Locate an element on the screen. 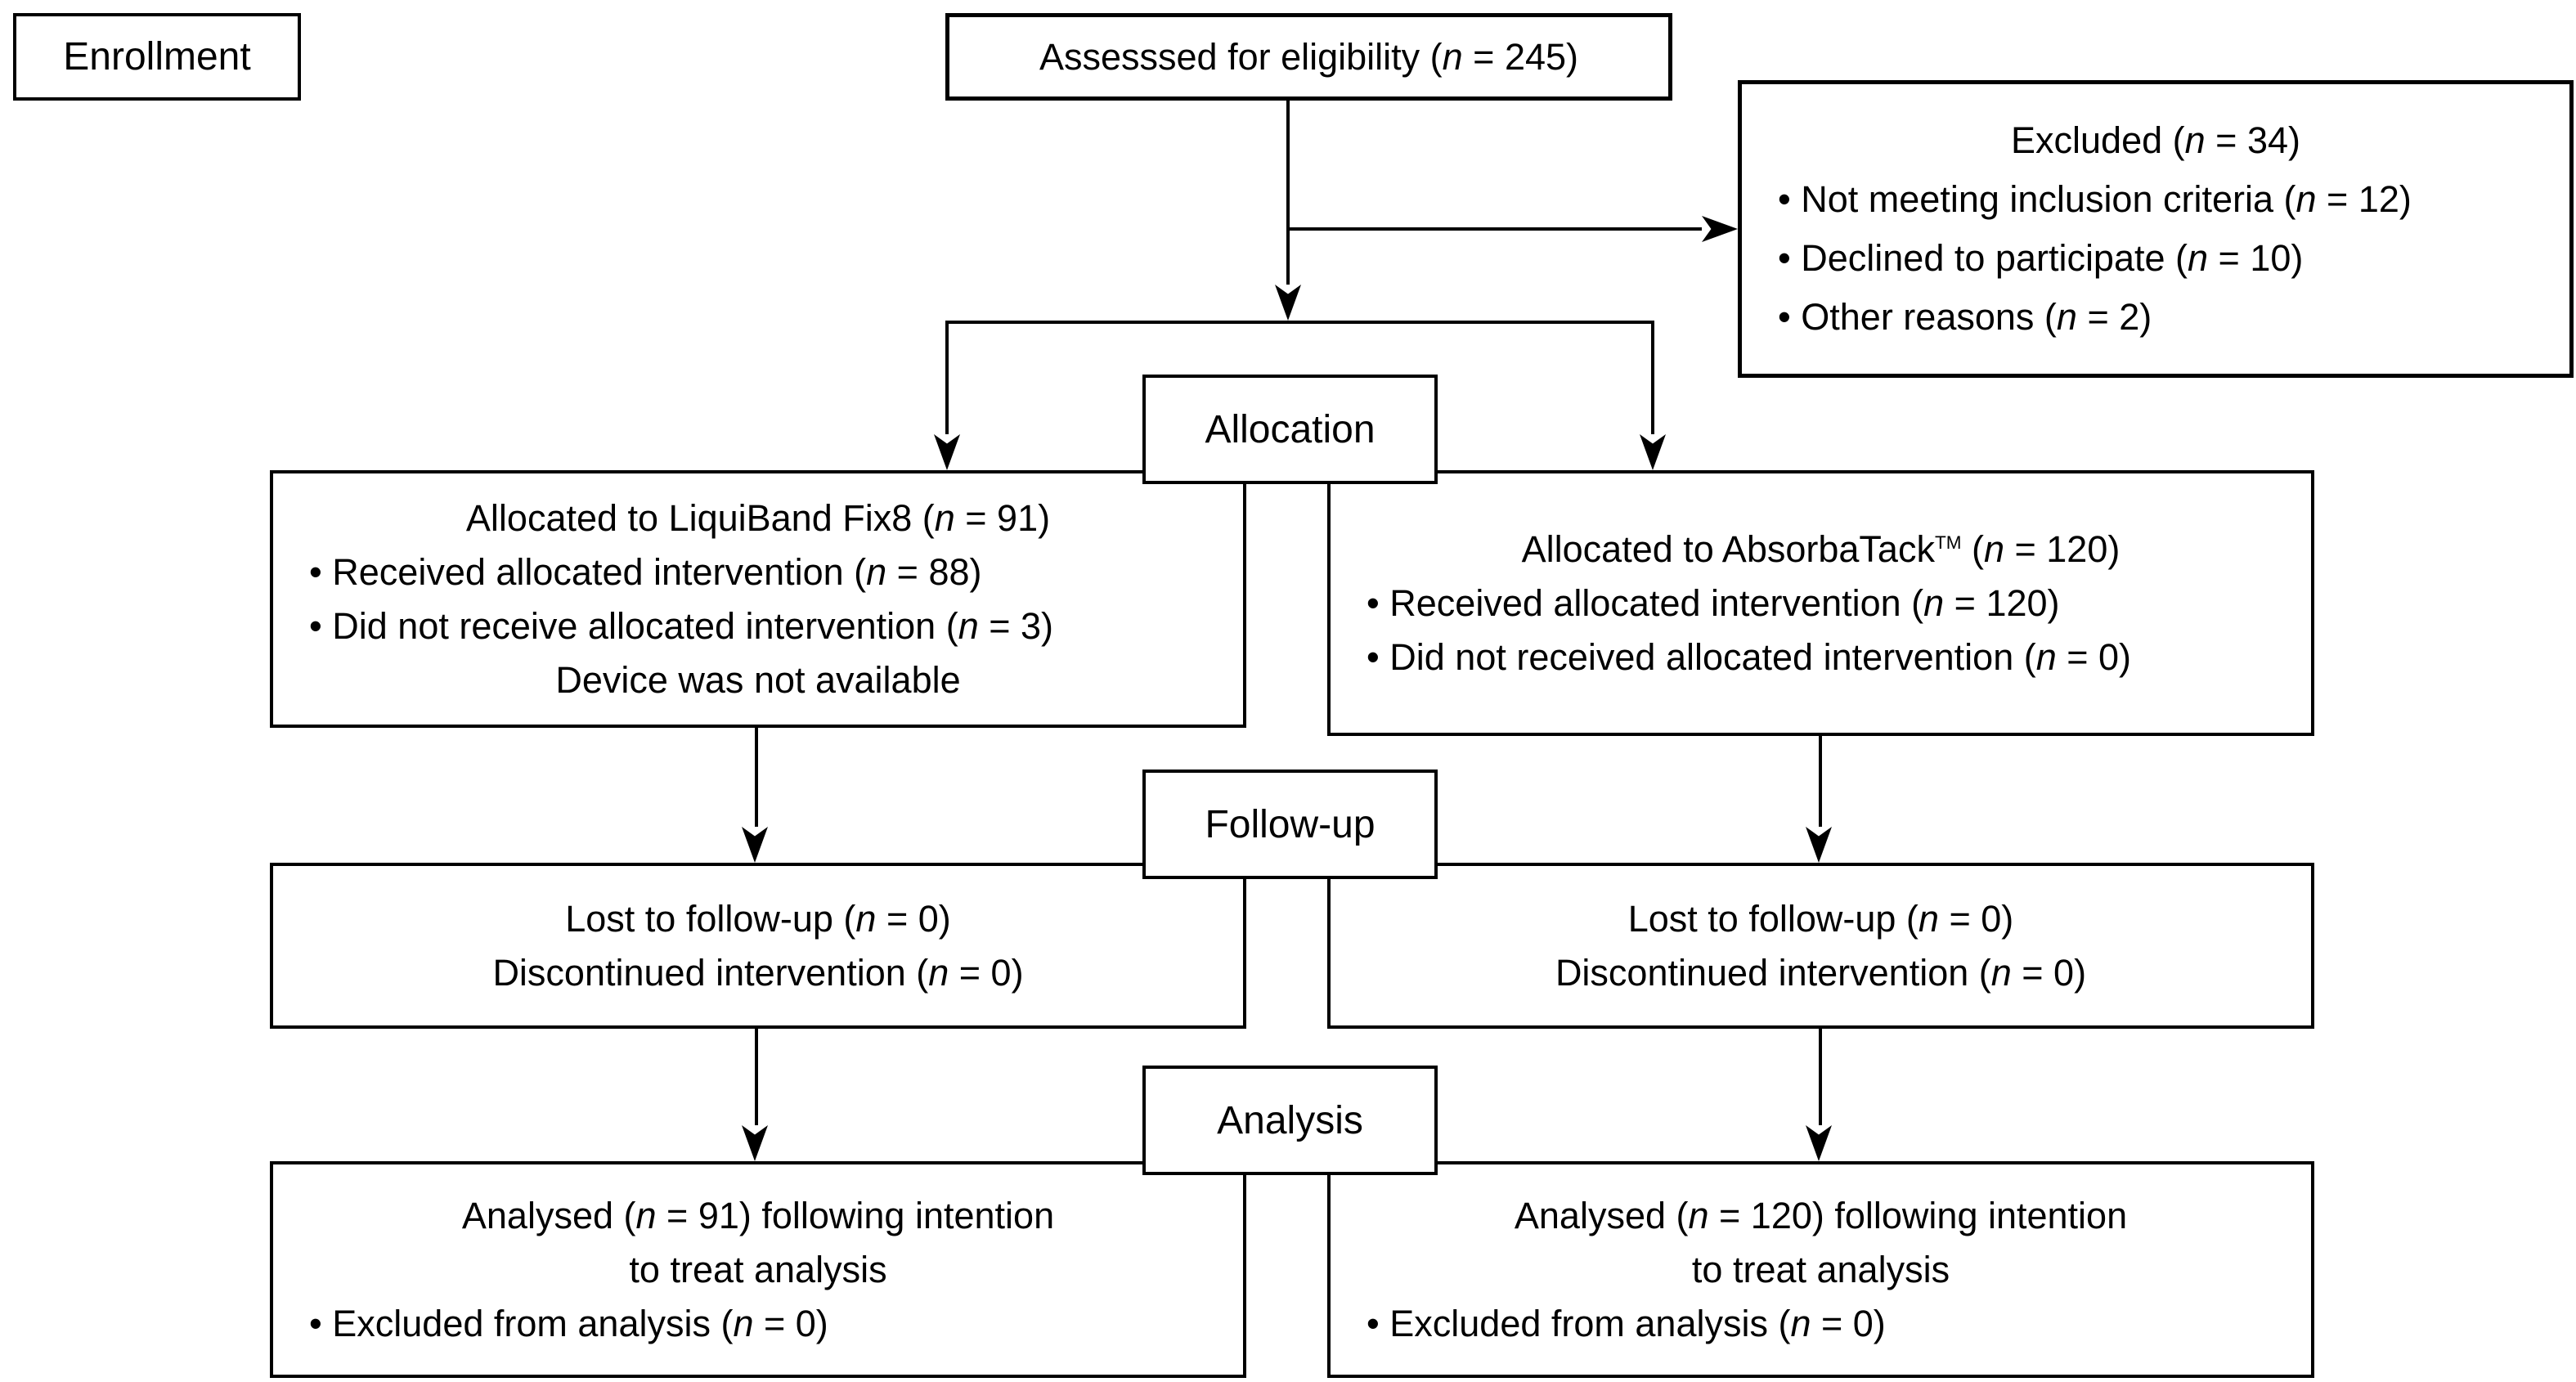 This screenshot has height=1382, width=2576. allocation-split-line is located at coordinates (1299, 322).